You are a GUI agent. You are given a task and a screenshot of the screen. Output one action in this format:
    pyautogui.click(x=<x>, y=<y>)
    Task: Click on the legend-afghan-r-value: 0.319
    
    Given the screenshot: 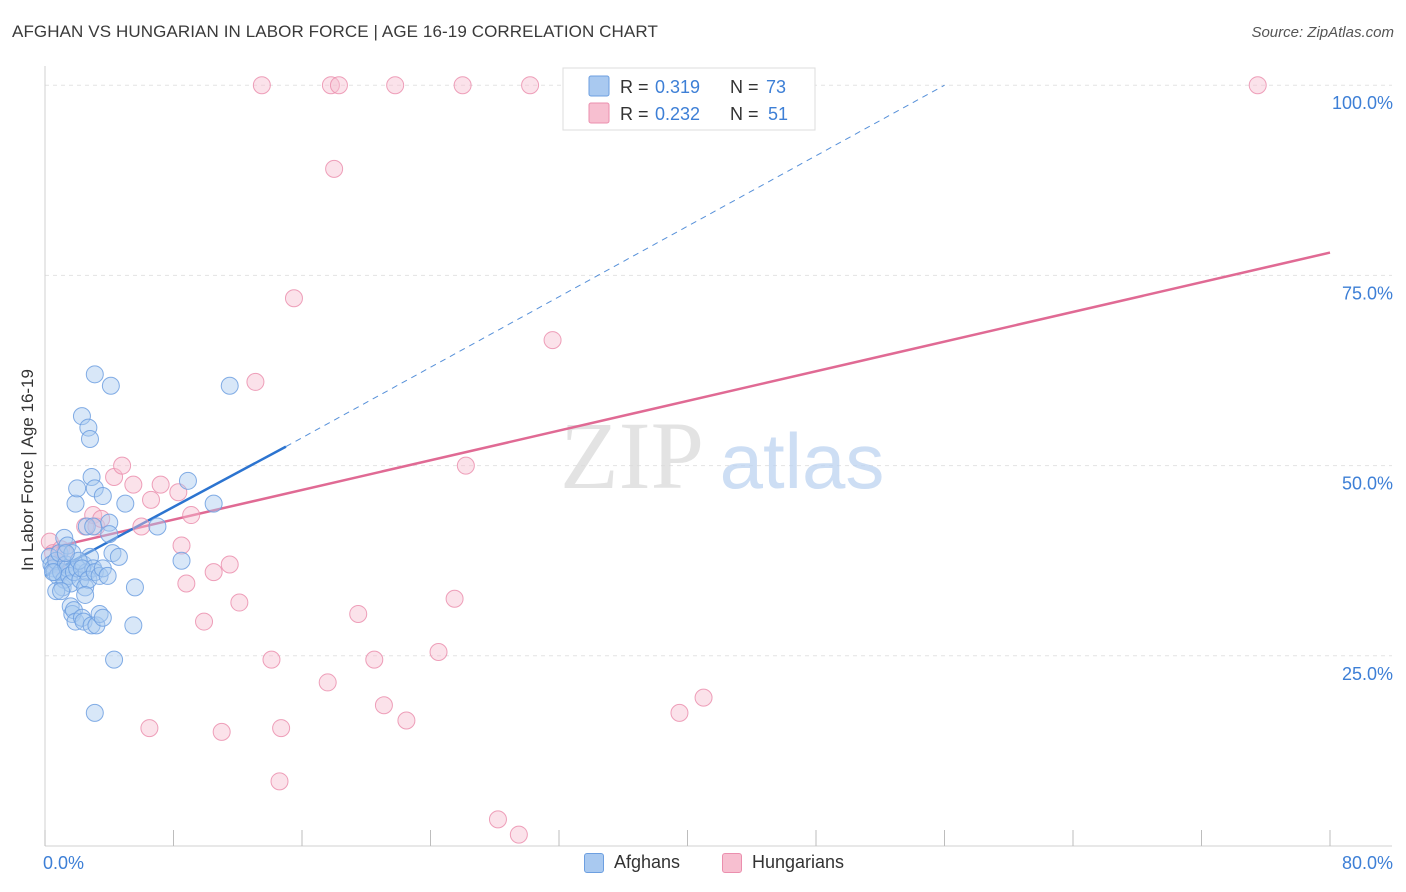 What is the action you would take?
    pyautogui.click(x=677, y=87)
    